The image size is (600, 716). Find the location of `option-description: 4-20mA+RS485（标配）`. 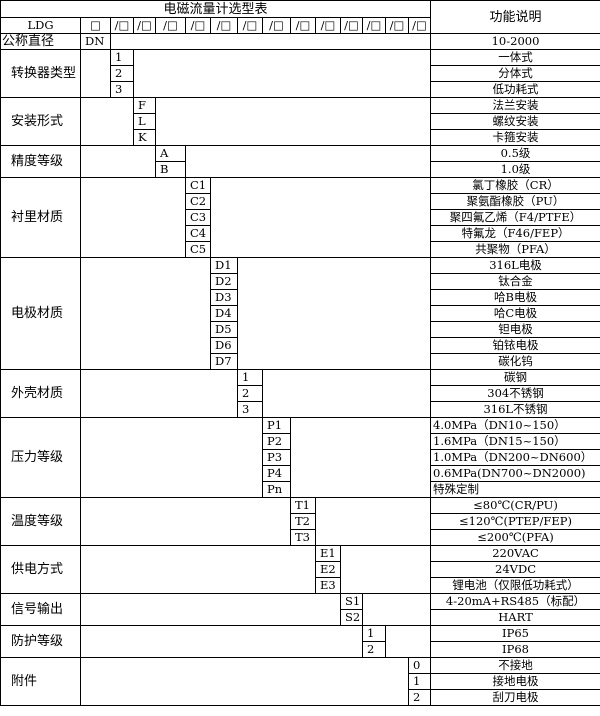

option-description: 4-20mA+RS485（标配） is located at coordinates (515, 601).